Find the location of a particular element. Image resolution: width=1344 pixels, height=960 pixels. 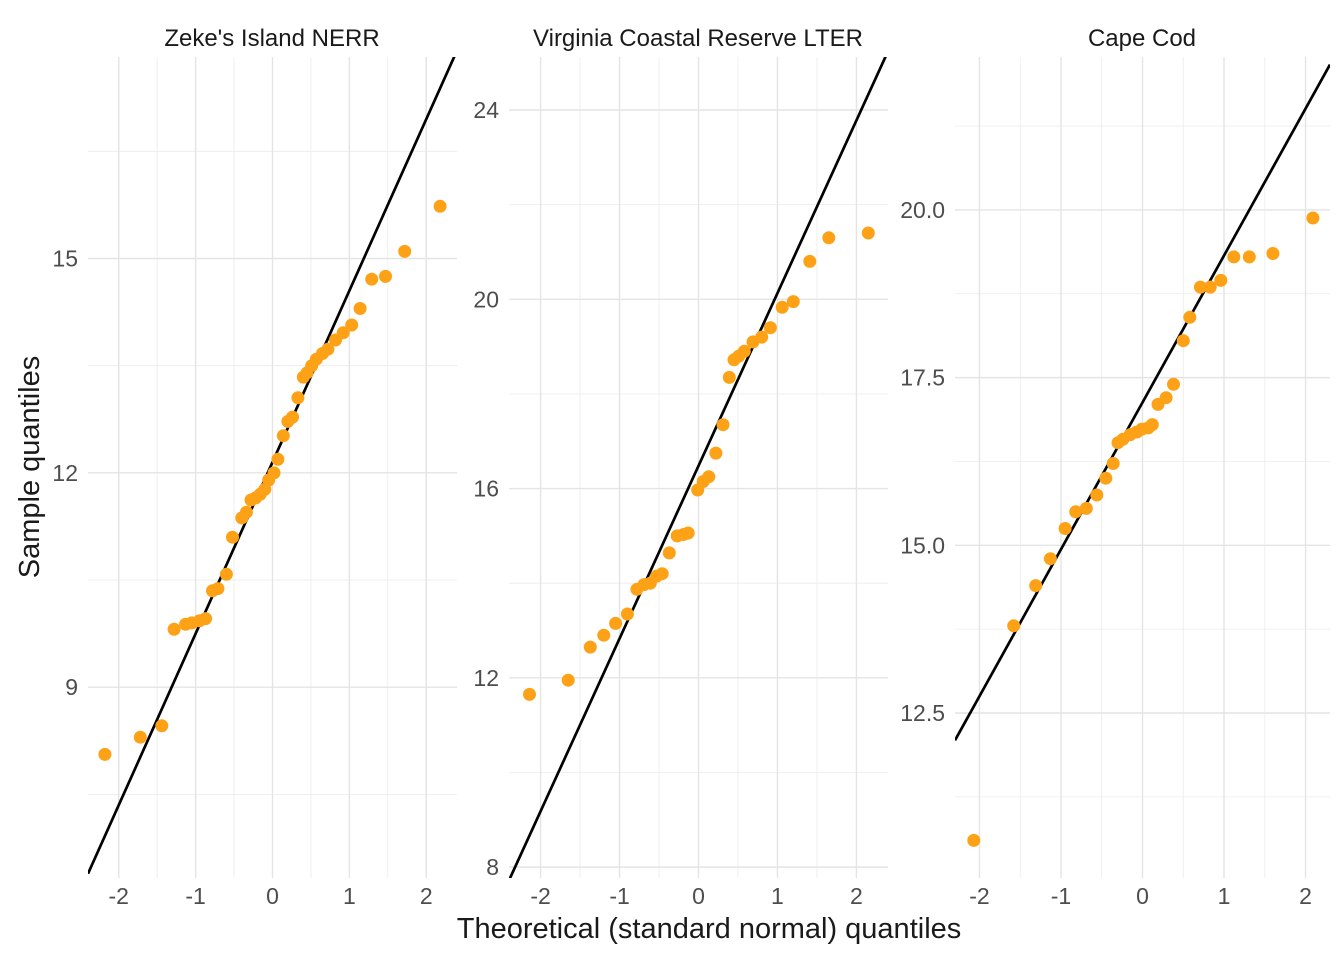

y-axis-title: Sample quantiles is located at coordinates (30, 467).